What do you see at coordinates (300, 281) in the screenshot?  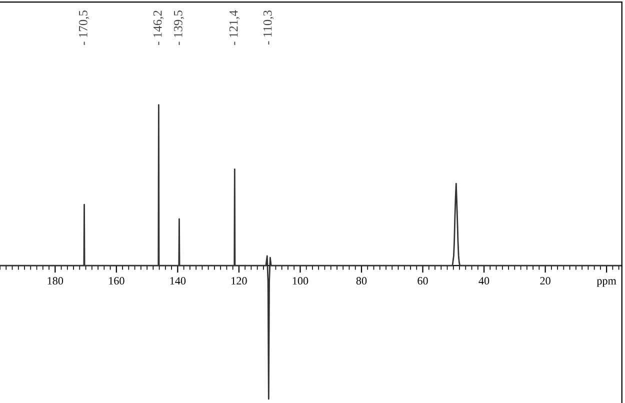 I see `x-tick-label: 100` at bounding box center [300, 281].